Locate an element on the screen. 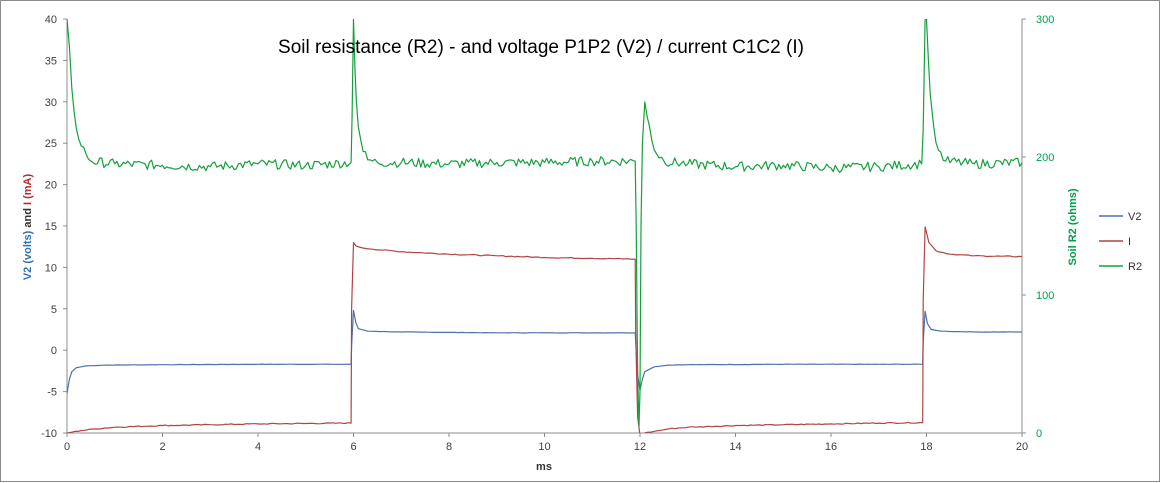  x-tick-label: 0 is located at coordinates (67, 447).